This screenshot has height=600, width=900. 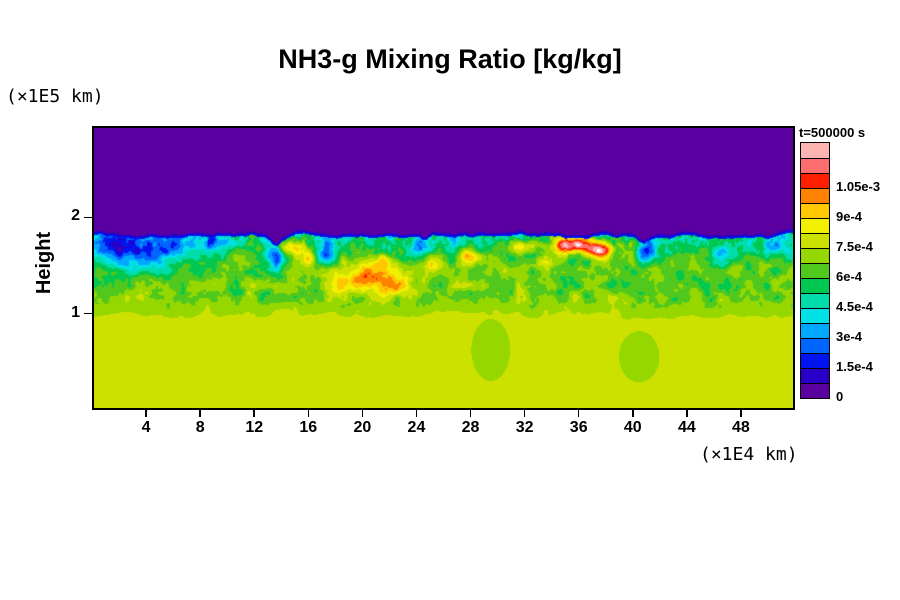 I want to click on colorbar-tick-label: 9e-4, so click(x=849, y=216).